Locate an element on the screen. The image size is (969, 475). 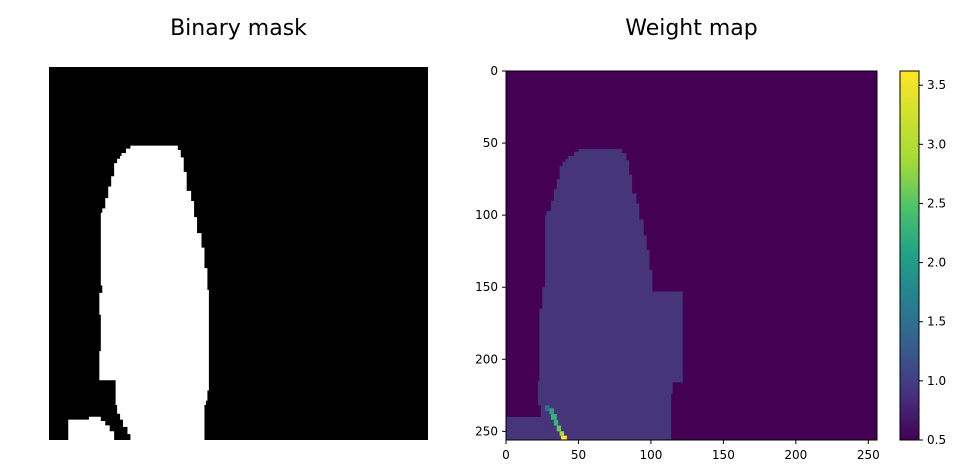
colorbar-ticks: 0.5 1.0 1.5 2.0 2.5 3.0 3.5 is located at coordinates (932, 262).